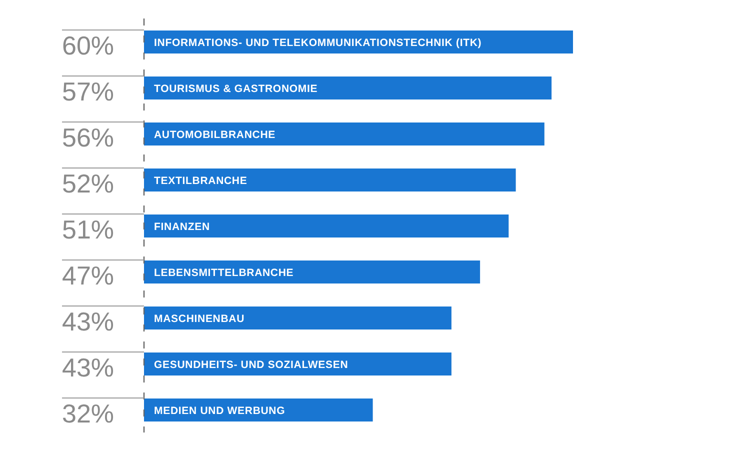 The height and width of the screenshot is (450, 750). I want to click on data-label: 51%, so click(88, 229).